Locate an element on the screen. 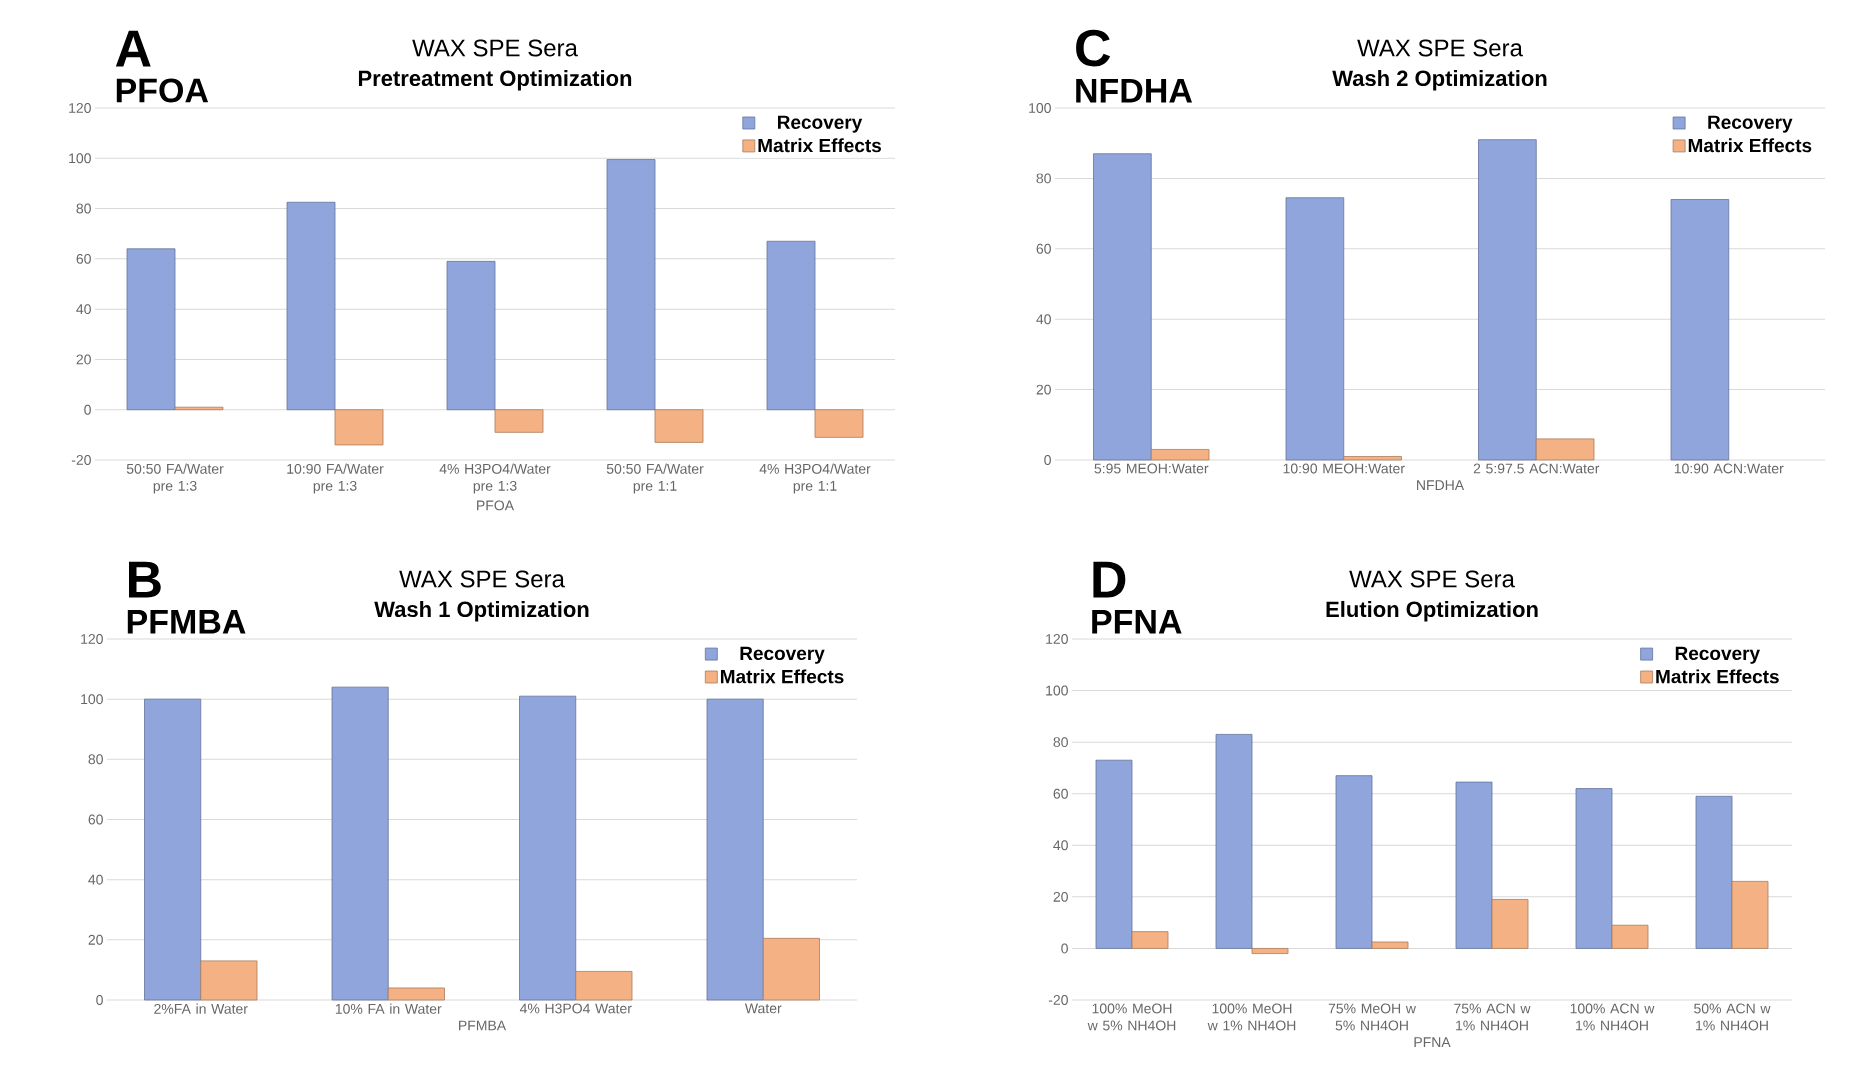 The width and height of the screenshot is (1872, 1080). text: C is located at coordinates (1093, 48).